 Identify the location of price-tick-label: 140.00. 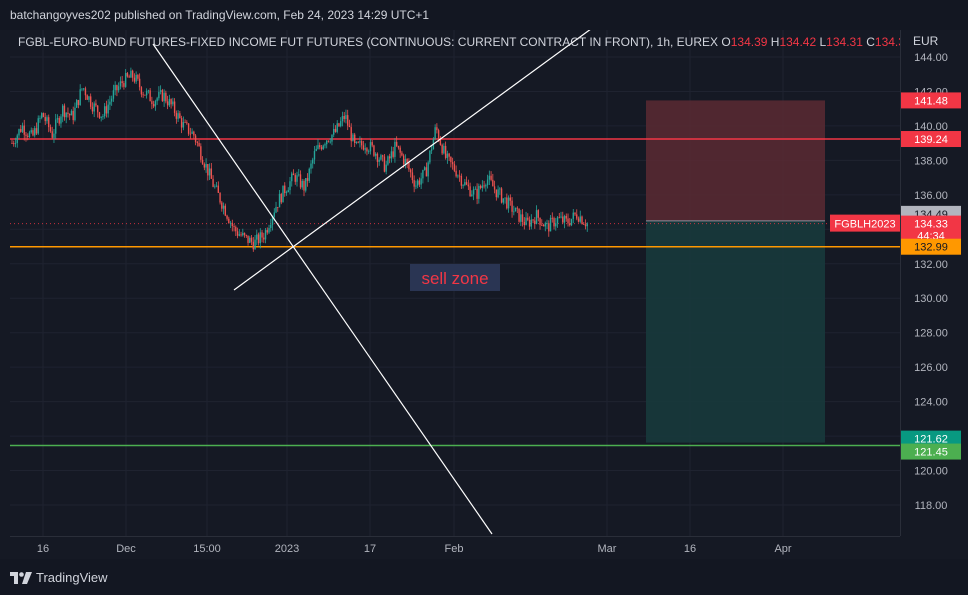
(931, 127).